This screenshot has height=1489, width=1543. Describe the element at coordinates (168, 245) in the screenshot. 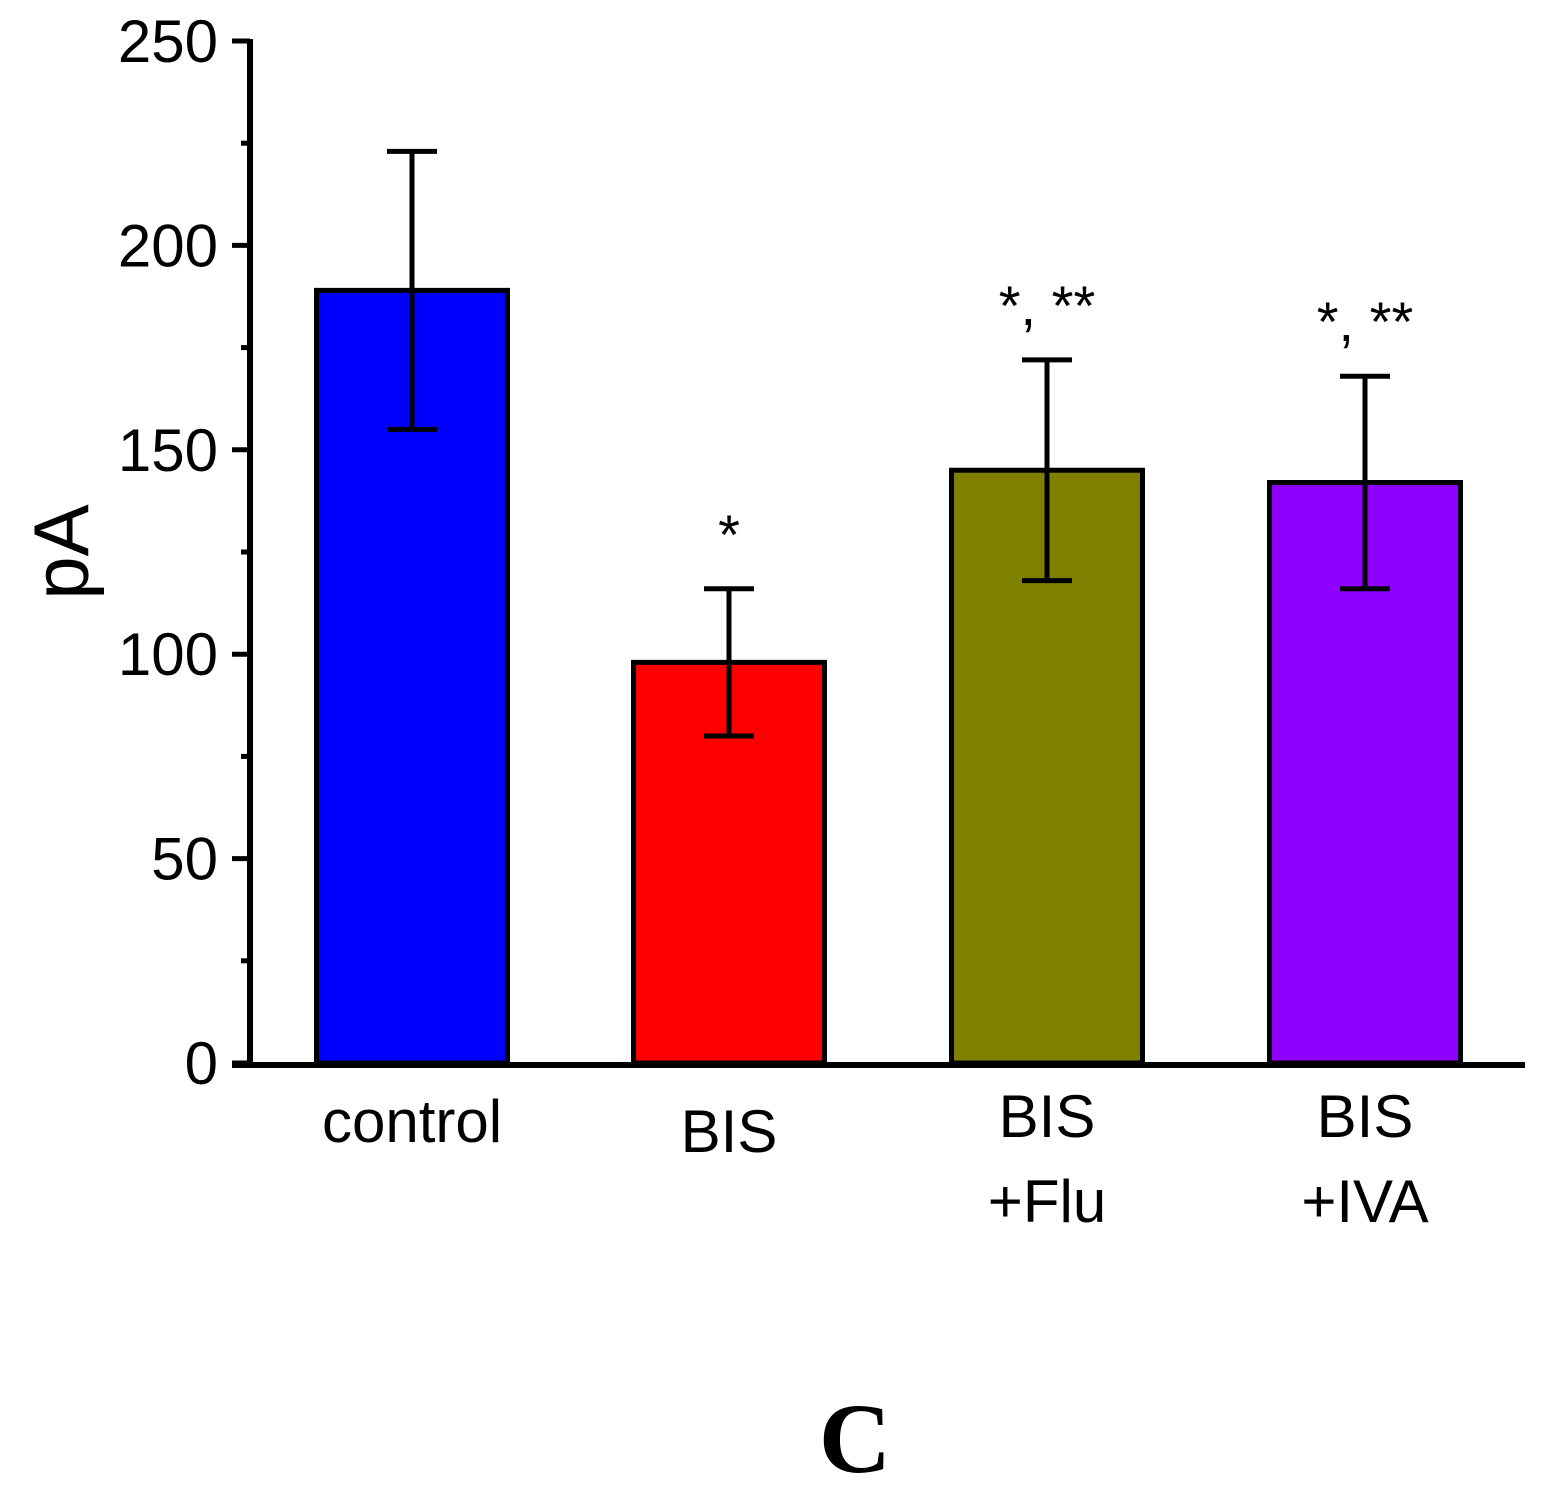

I see `y-tick-label: 200` at that location.